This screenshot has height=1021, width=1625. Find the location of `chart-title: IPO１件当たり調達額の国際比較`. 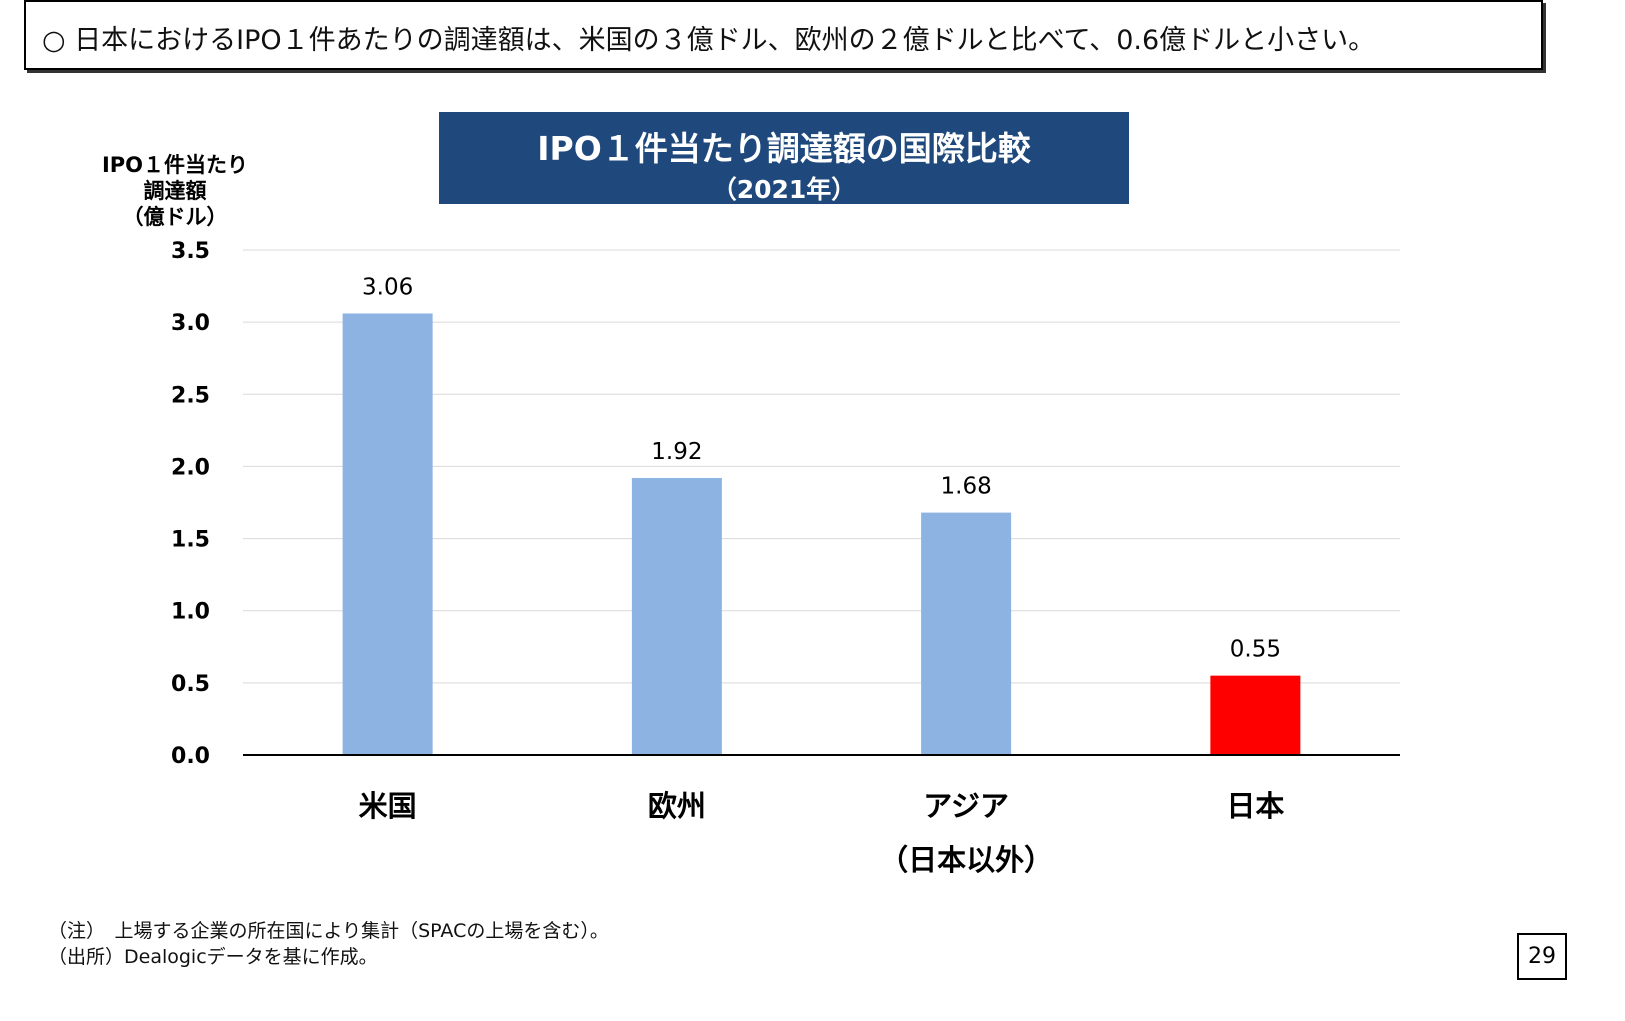

chart-title: IPO１件当たり調達額の国際比較 is located at coordinates (784, 148).